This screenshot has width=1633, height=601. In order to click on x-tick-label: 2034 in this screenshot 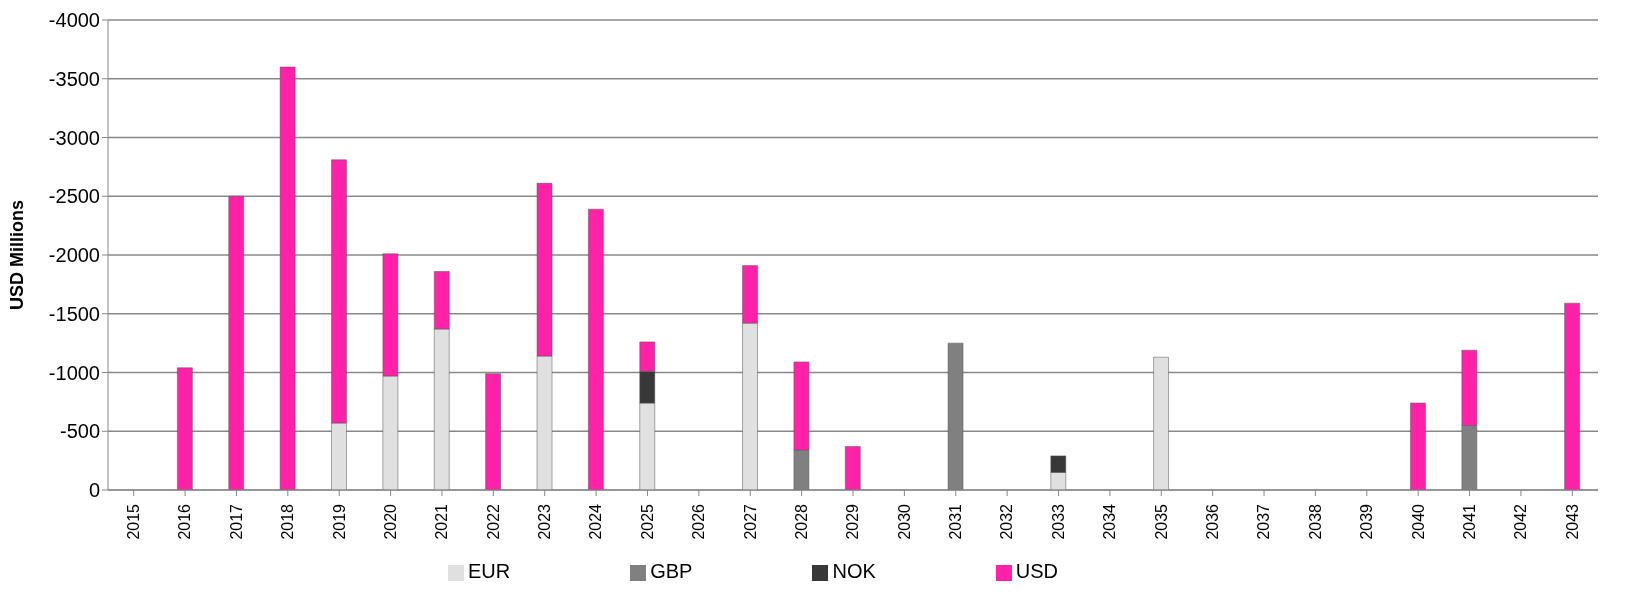, I will do `click(1110, 521)`.